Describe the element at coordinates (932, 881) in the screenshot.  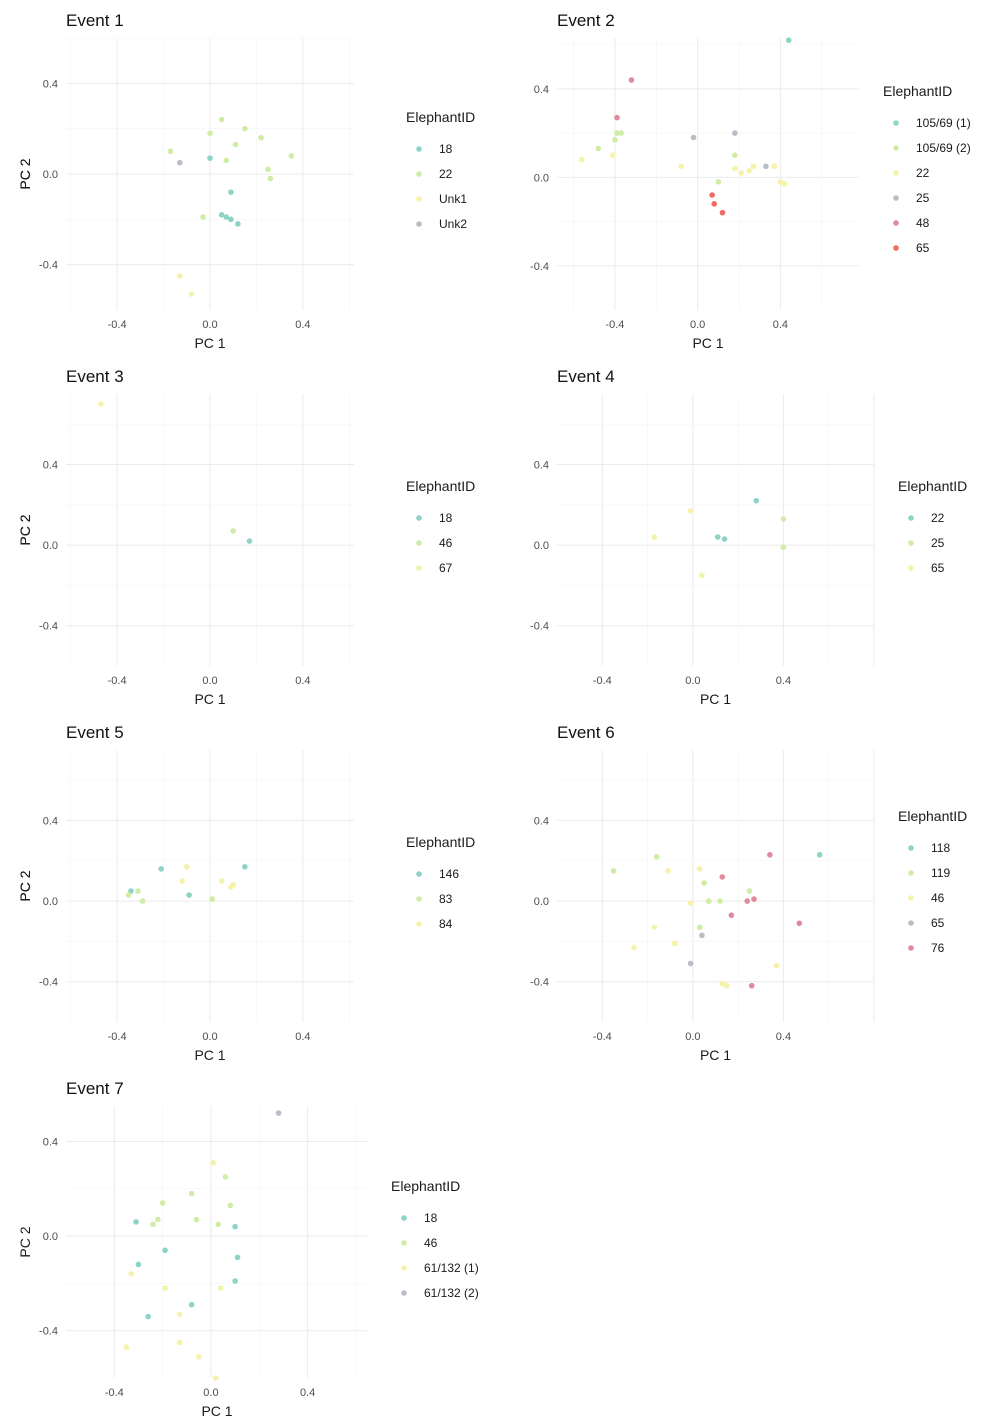
I see `legend: ElephantID 118 119 46 65 76` at that location.